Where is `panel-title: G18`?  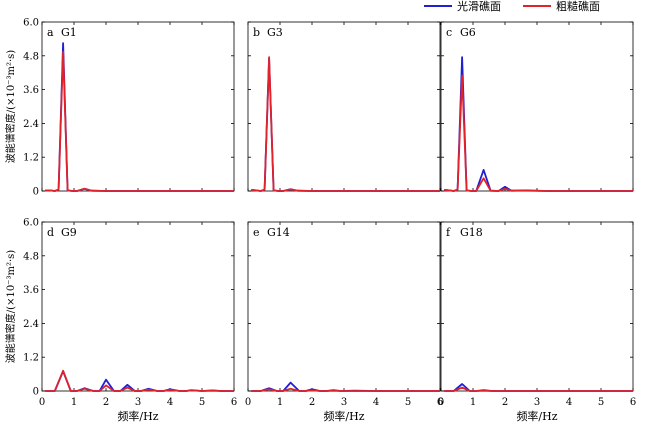 panel-title: G18 is located at coordinates (471, 232).